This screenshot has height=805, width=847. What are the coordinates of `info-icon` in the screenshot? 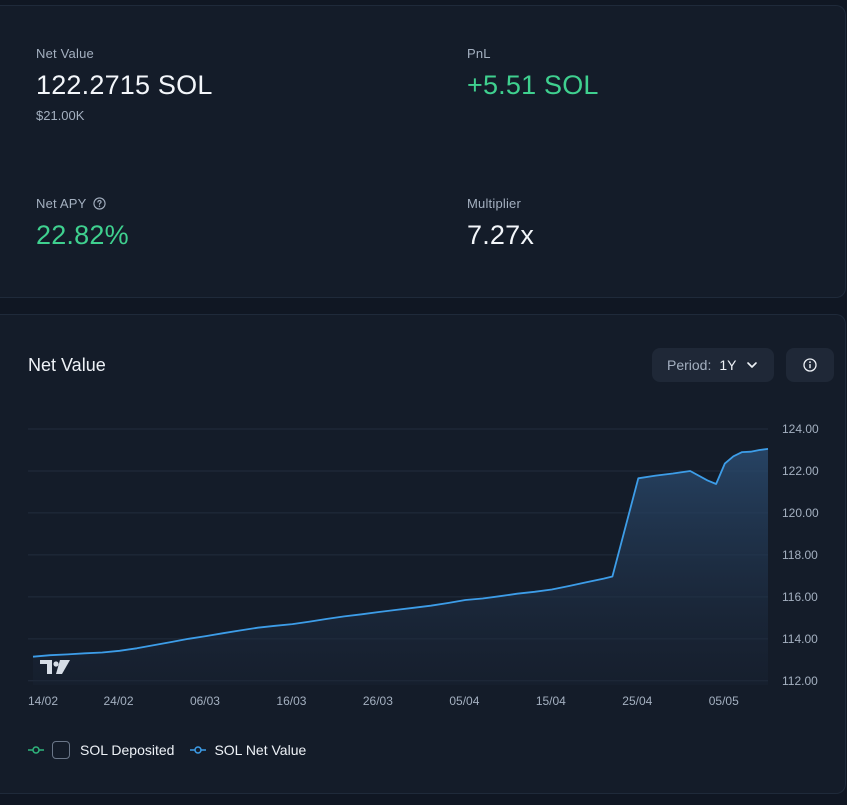 It's located at (810, 365).